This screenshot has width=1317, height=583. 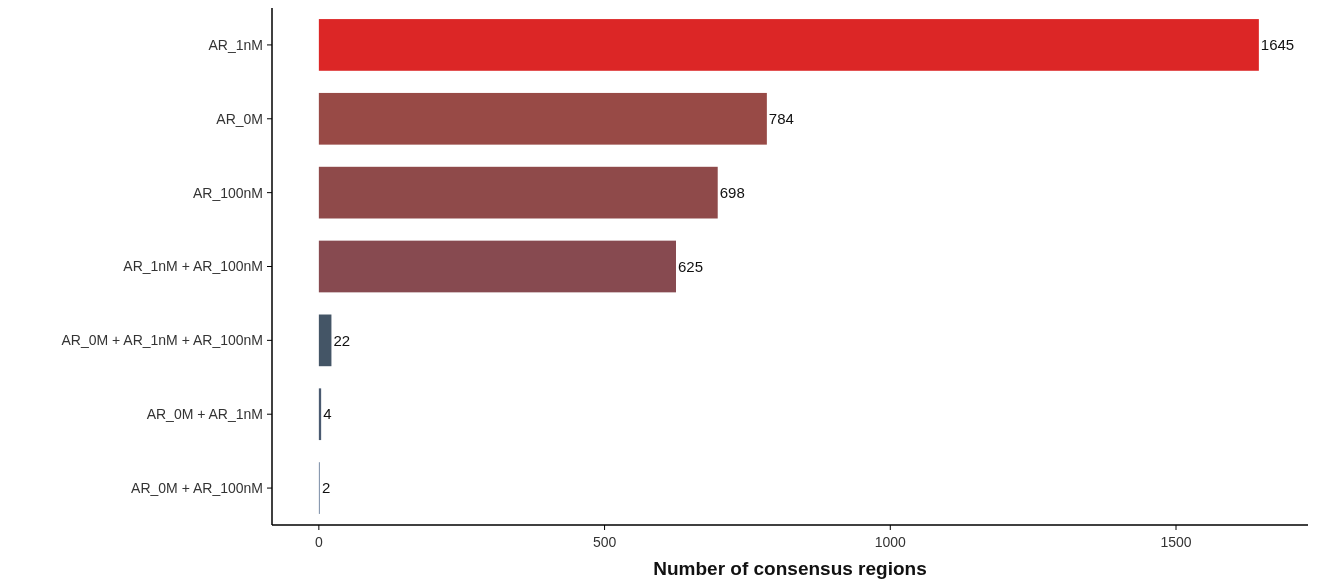 What do you see at coordinates (327, 414) in the screenshot?
I see `data-label: 4` at bounding box center [327, 414].